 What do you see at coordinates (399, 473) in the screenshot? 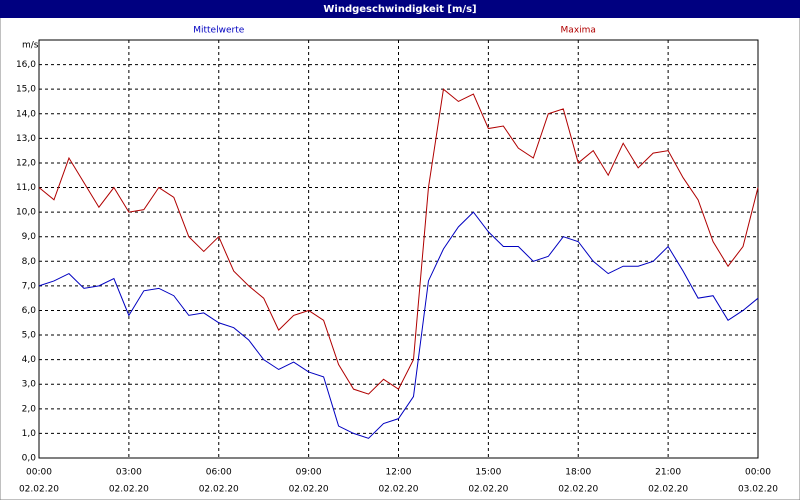
I see `x-tick-label: 12:00` at bounding box center [399, 473].